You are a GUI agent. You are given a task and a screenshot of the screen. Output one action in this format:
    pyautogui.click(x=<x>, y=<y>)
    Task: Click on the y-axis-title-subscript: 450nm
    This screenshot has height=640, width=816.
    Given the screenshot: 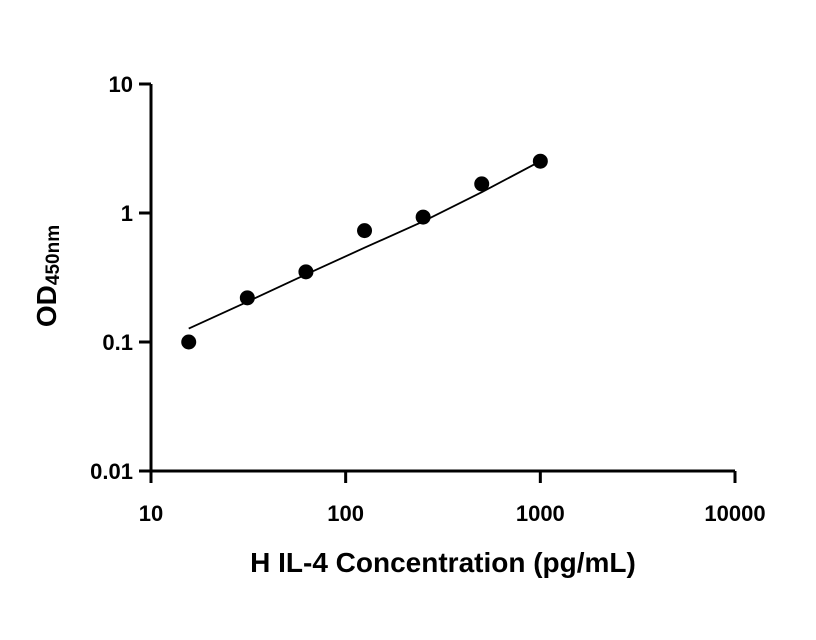 What is the action you would take?
    pyautogui.click(x=53, y=255)
    